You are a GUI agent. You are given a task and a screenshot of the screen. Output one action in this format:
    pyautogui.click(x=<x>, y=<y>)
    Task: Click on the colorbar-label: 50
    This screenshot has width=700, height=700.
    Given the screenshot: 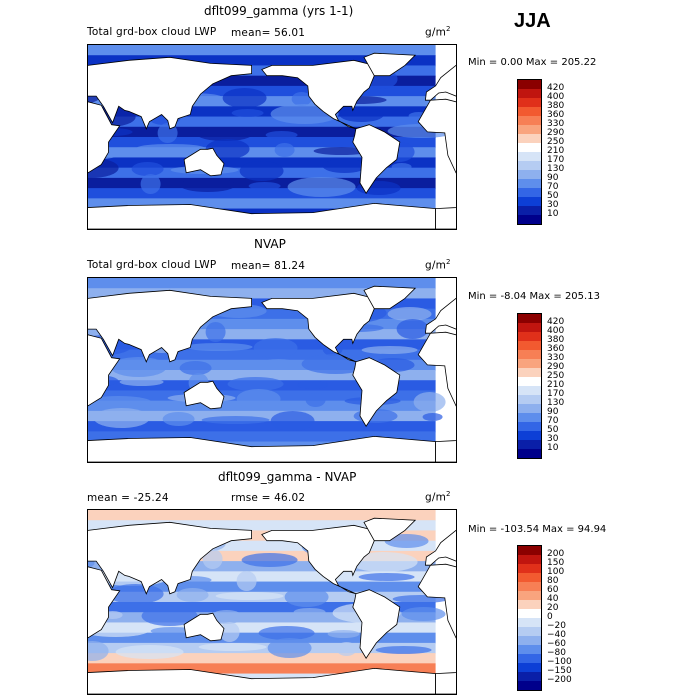 What is the action you would take?
    pyautogui.click(x=553, y=430)
    